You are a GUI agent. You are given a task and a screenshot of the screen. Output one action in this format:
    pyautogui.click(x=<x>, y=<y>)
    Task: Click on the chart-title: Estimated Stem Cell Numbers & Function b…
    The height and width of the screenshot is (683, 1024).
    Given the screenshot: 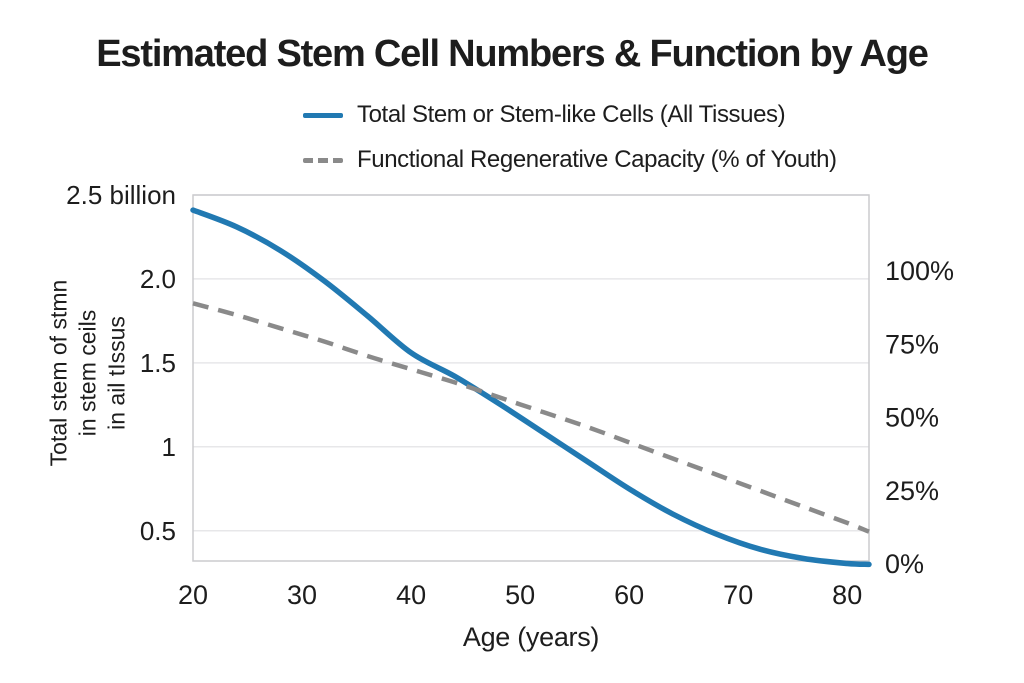 What is the action you would take?
    pyautogui.click(x=512, y=54)
    